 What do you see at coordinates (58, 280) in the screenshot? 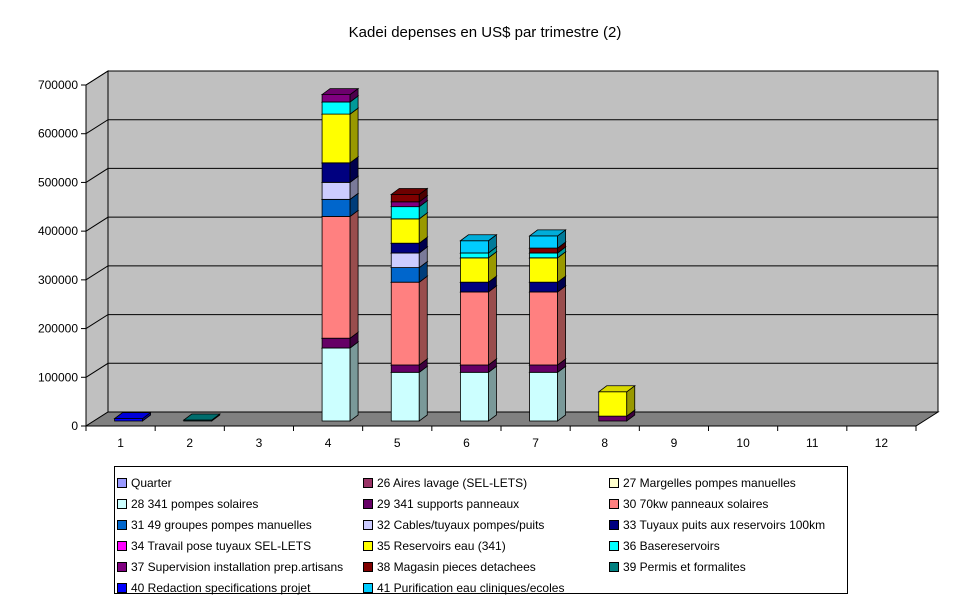
I see `y-tick-label: 300000` at bounding box center [58, 280].